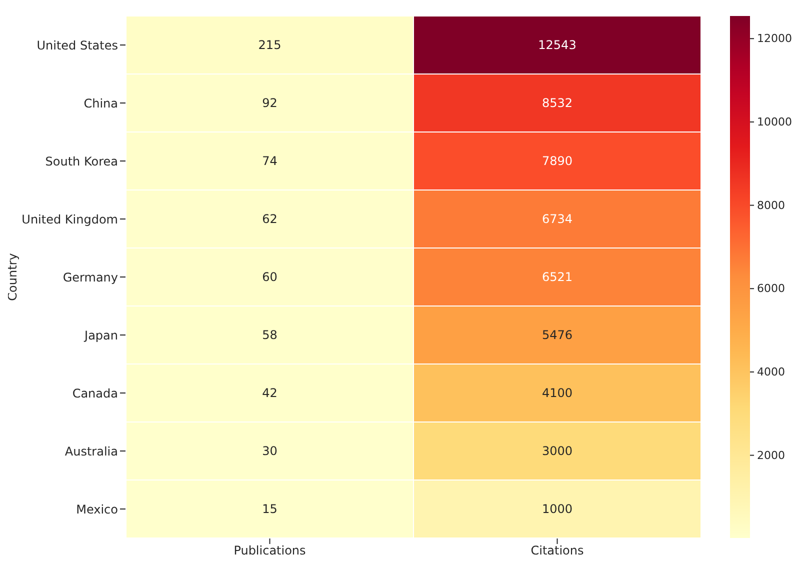  Describe the element at coordinates (77, 45) in the screenshot. I see `y-tick-label: United States` at that location.